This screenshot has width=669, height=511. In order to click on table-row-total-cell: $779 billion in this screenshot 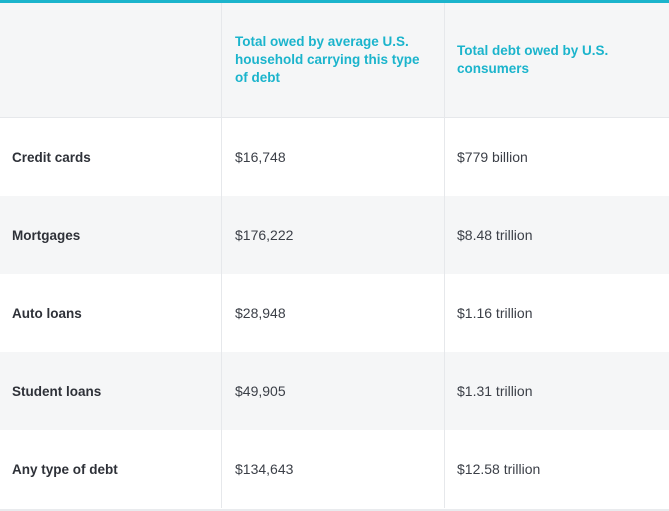, I will do `click(557, 157)`.